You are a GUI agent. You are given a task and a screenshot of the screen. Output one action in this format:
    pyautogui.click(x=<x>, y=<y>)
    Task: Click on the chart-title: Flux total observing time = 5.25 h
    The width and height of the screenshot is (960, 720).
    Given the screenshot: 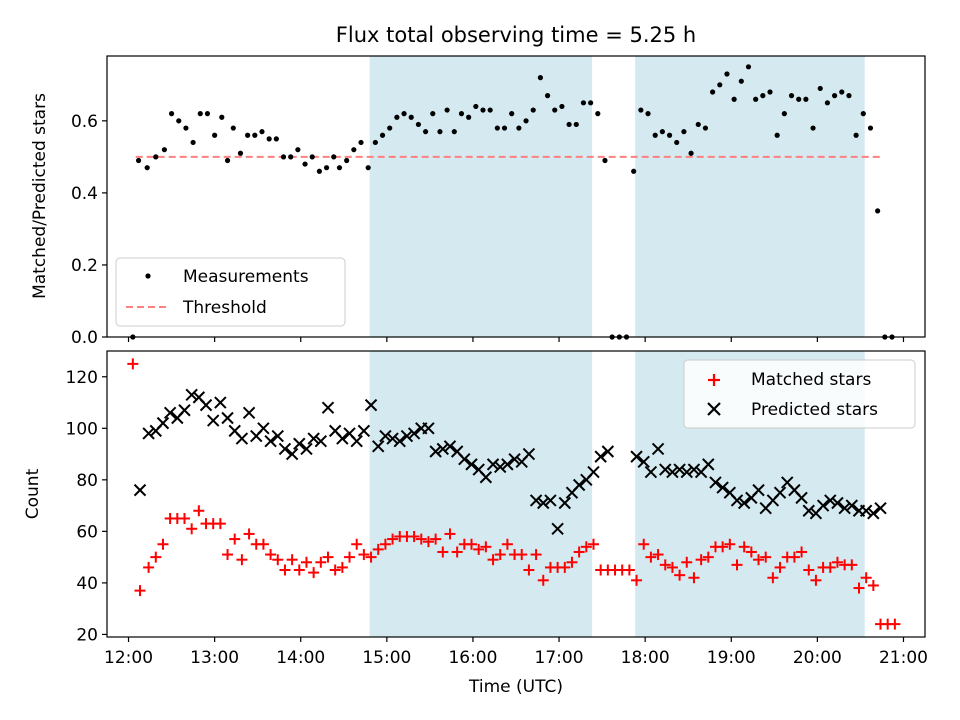 What is the action you would take?
    pyautogui.click(x=516, y=35)
    